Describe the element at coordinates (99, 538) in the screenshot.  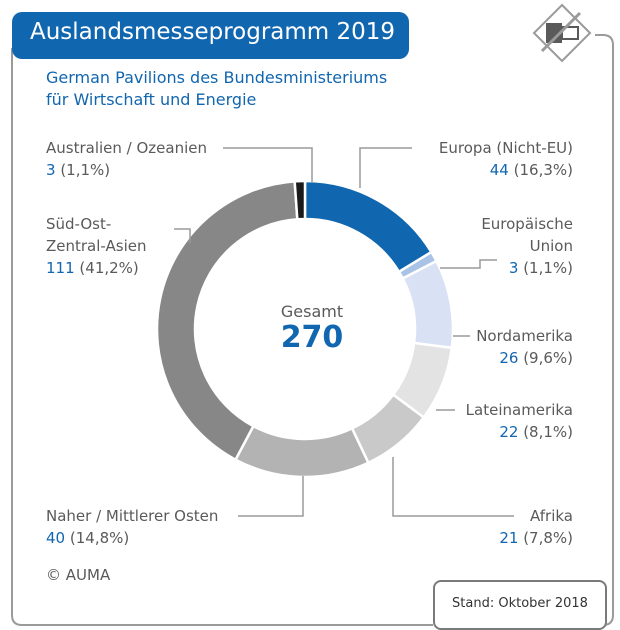
I see `label-nahost-pct: (14,8%)` at that location.